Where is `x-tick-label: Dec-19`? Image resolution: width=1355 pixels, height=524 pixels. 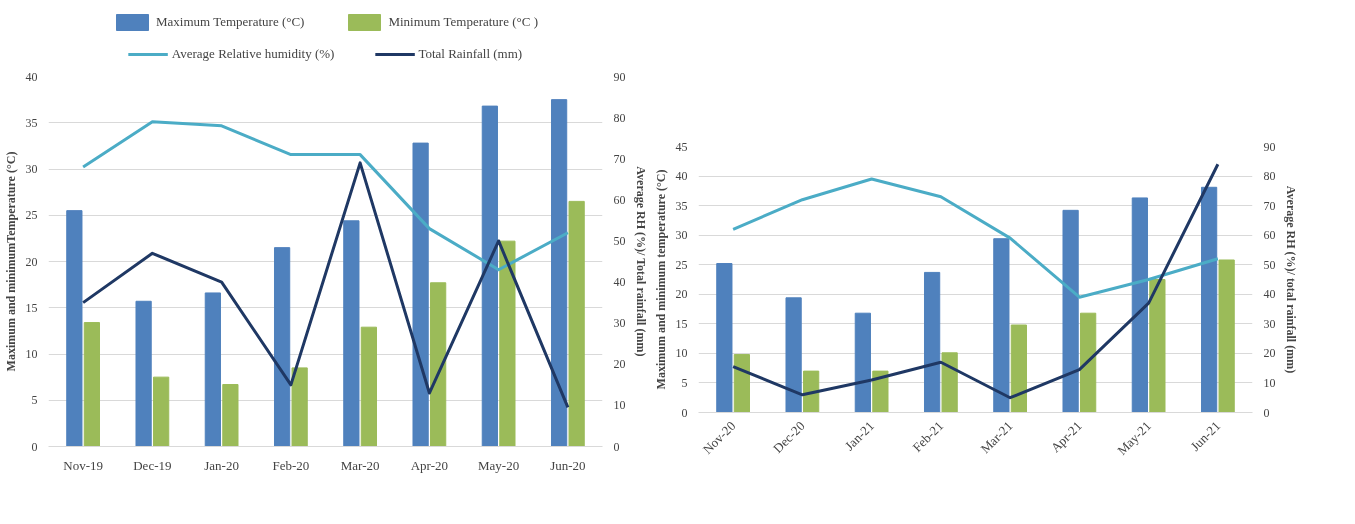 x-tick-label: Dec-19 is located at coordinates (152, 465).